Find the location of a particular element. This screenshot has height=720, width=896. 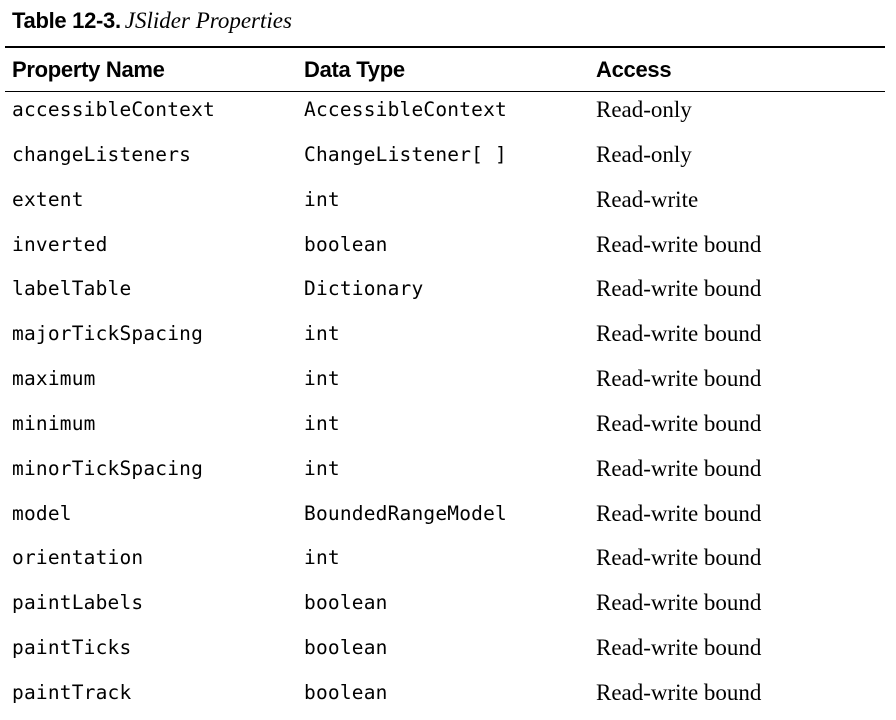

table-header-rule is located at coordinates (445, 91).